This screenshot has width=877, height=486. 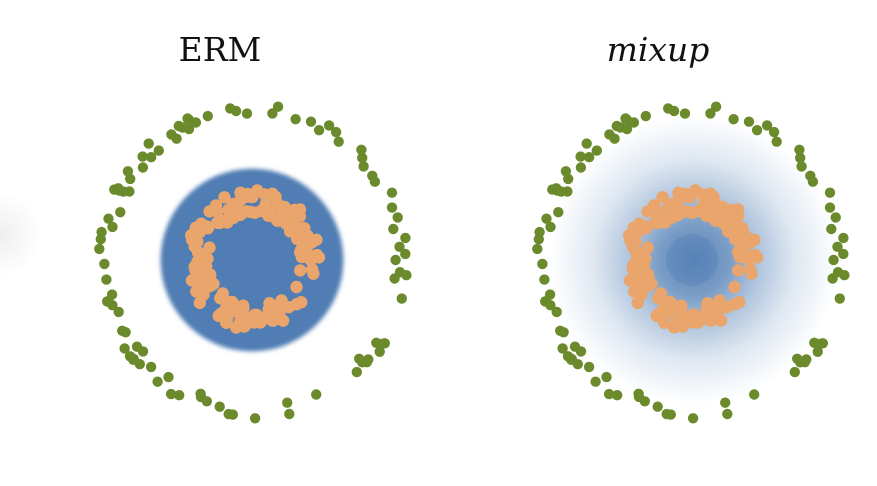 I want to click on mixup-title: mixup, so click(x=658, y=49).